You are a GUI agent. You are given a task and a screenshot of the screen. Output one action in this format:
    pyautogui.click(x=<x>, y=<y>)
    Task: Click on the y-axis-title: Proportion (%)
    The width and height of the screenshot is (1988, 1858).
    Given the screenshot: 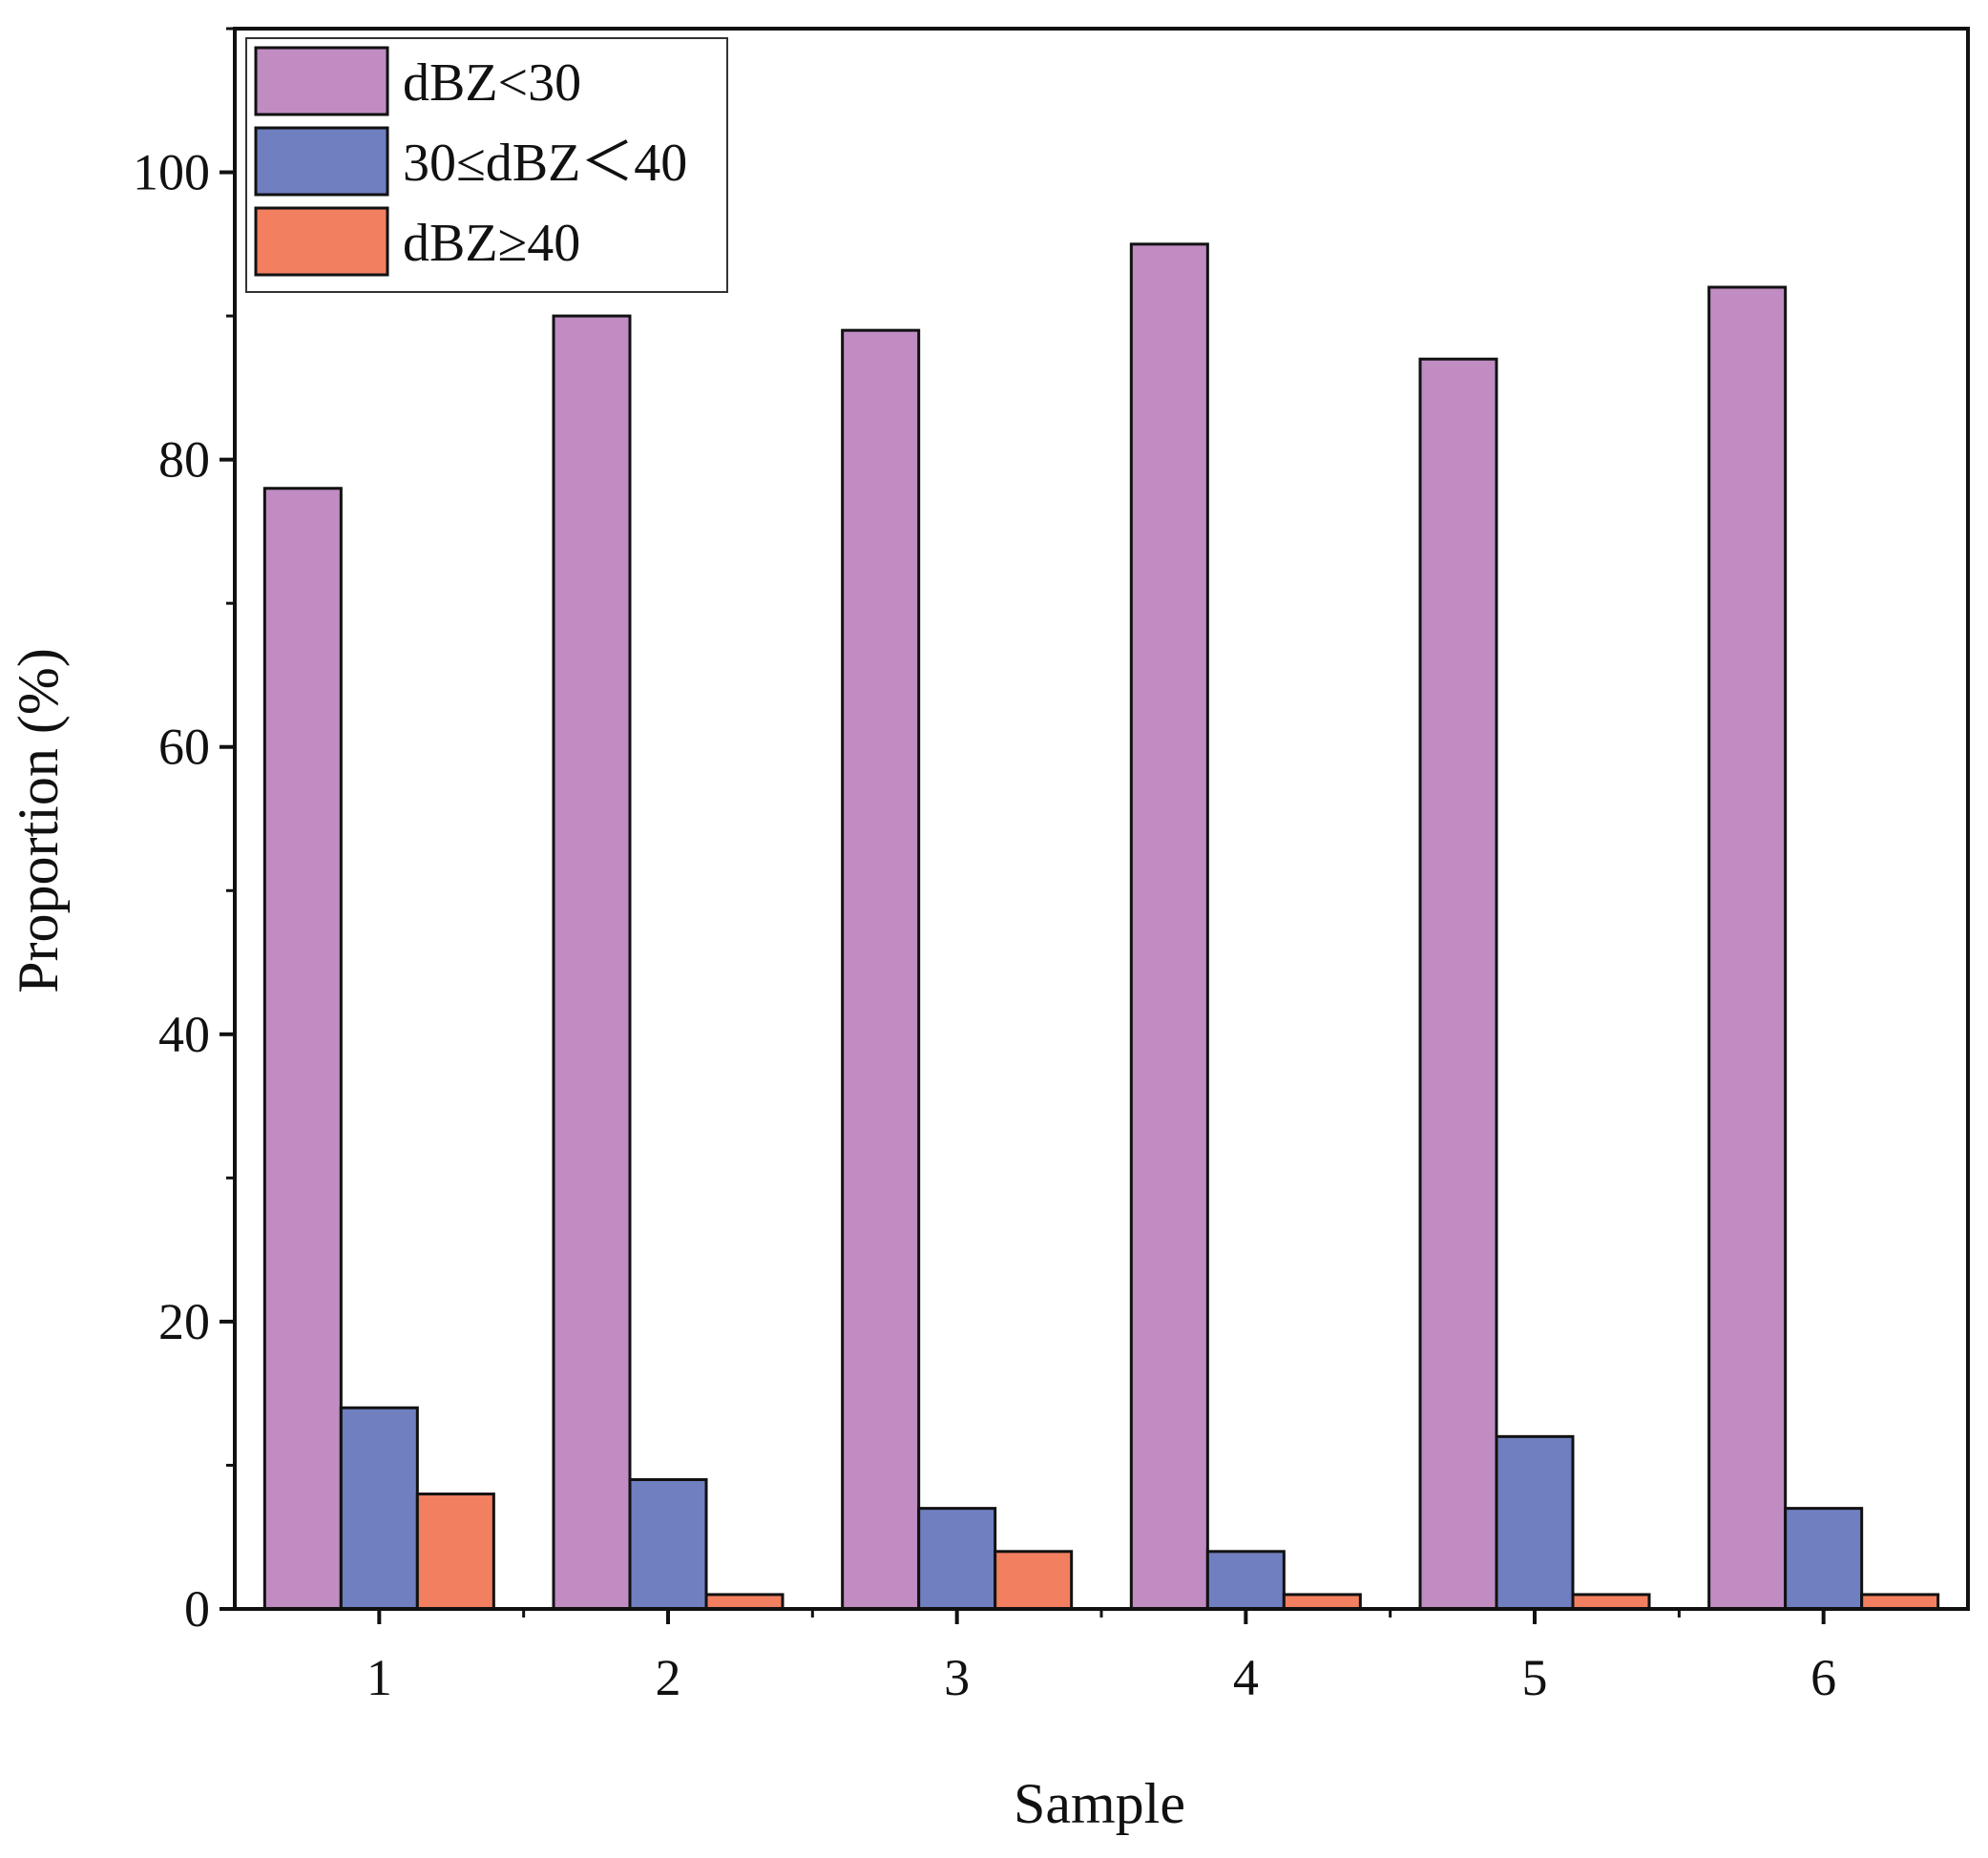 What is the action you would take?
    pyautogui.click(x=38, y=820)
    